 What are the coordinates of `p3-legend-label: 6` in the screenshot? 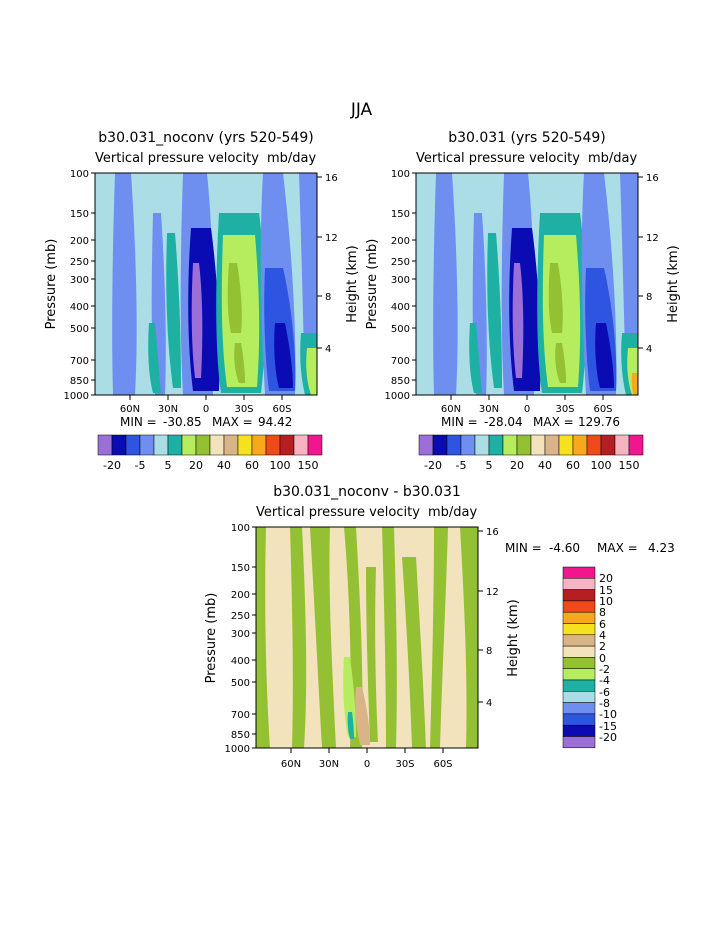 It's located at (602, 624).